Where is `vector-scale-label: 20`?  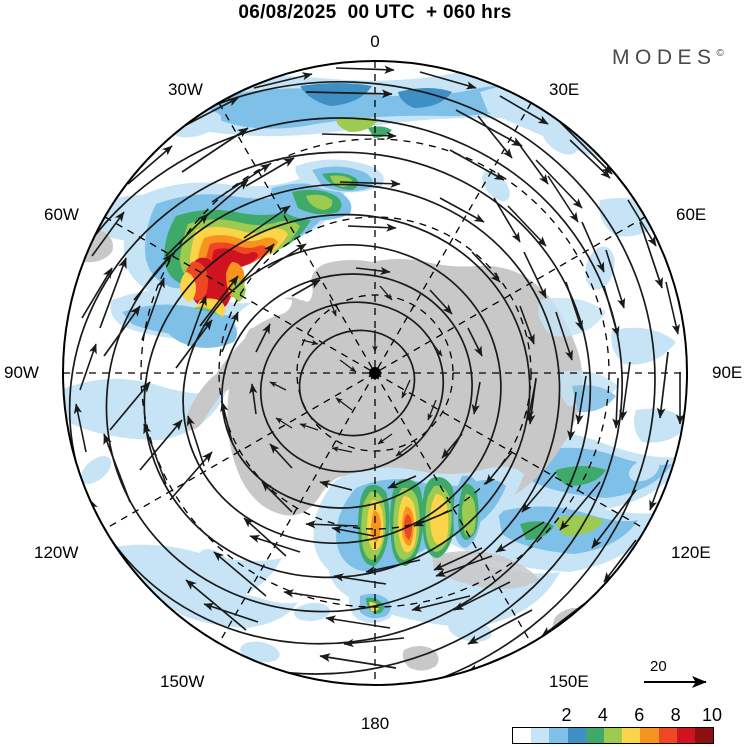 vector-scale-label: 20 is located at coordinates (658, 666).